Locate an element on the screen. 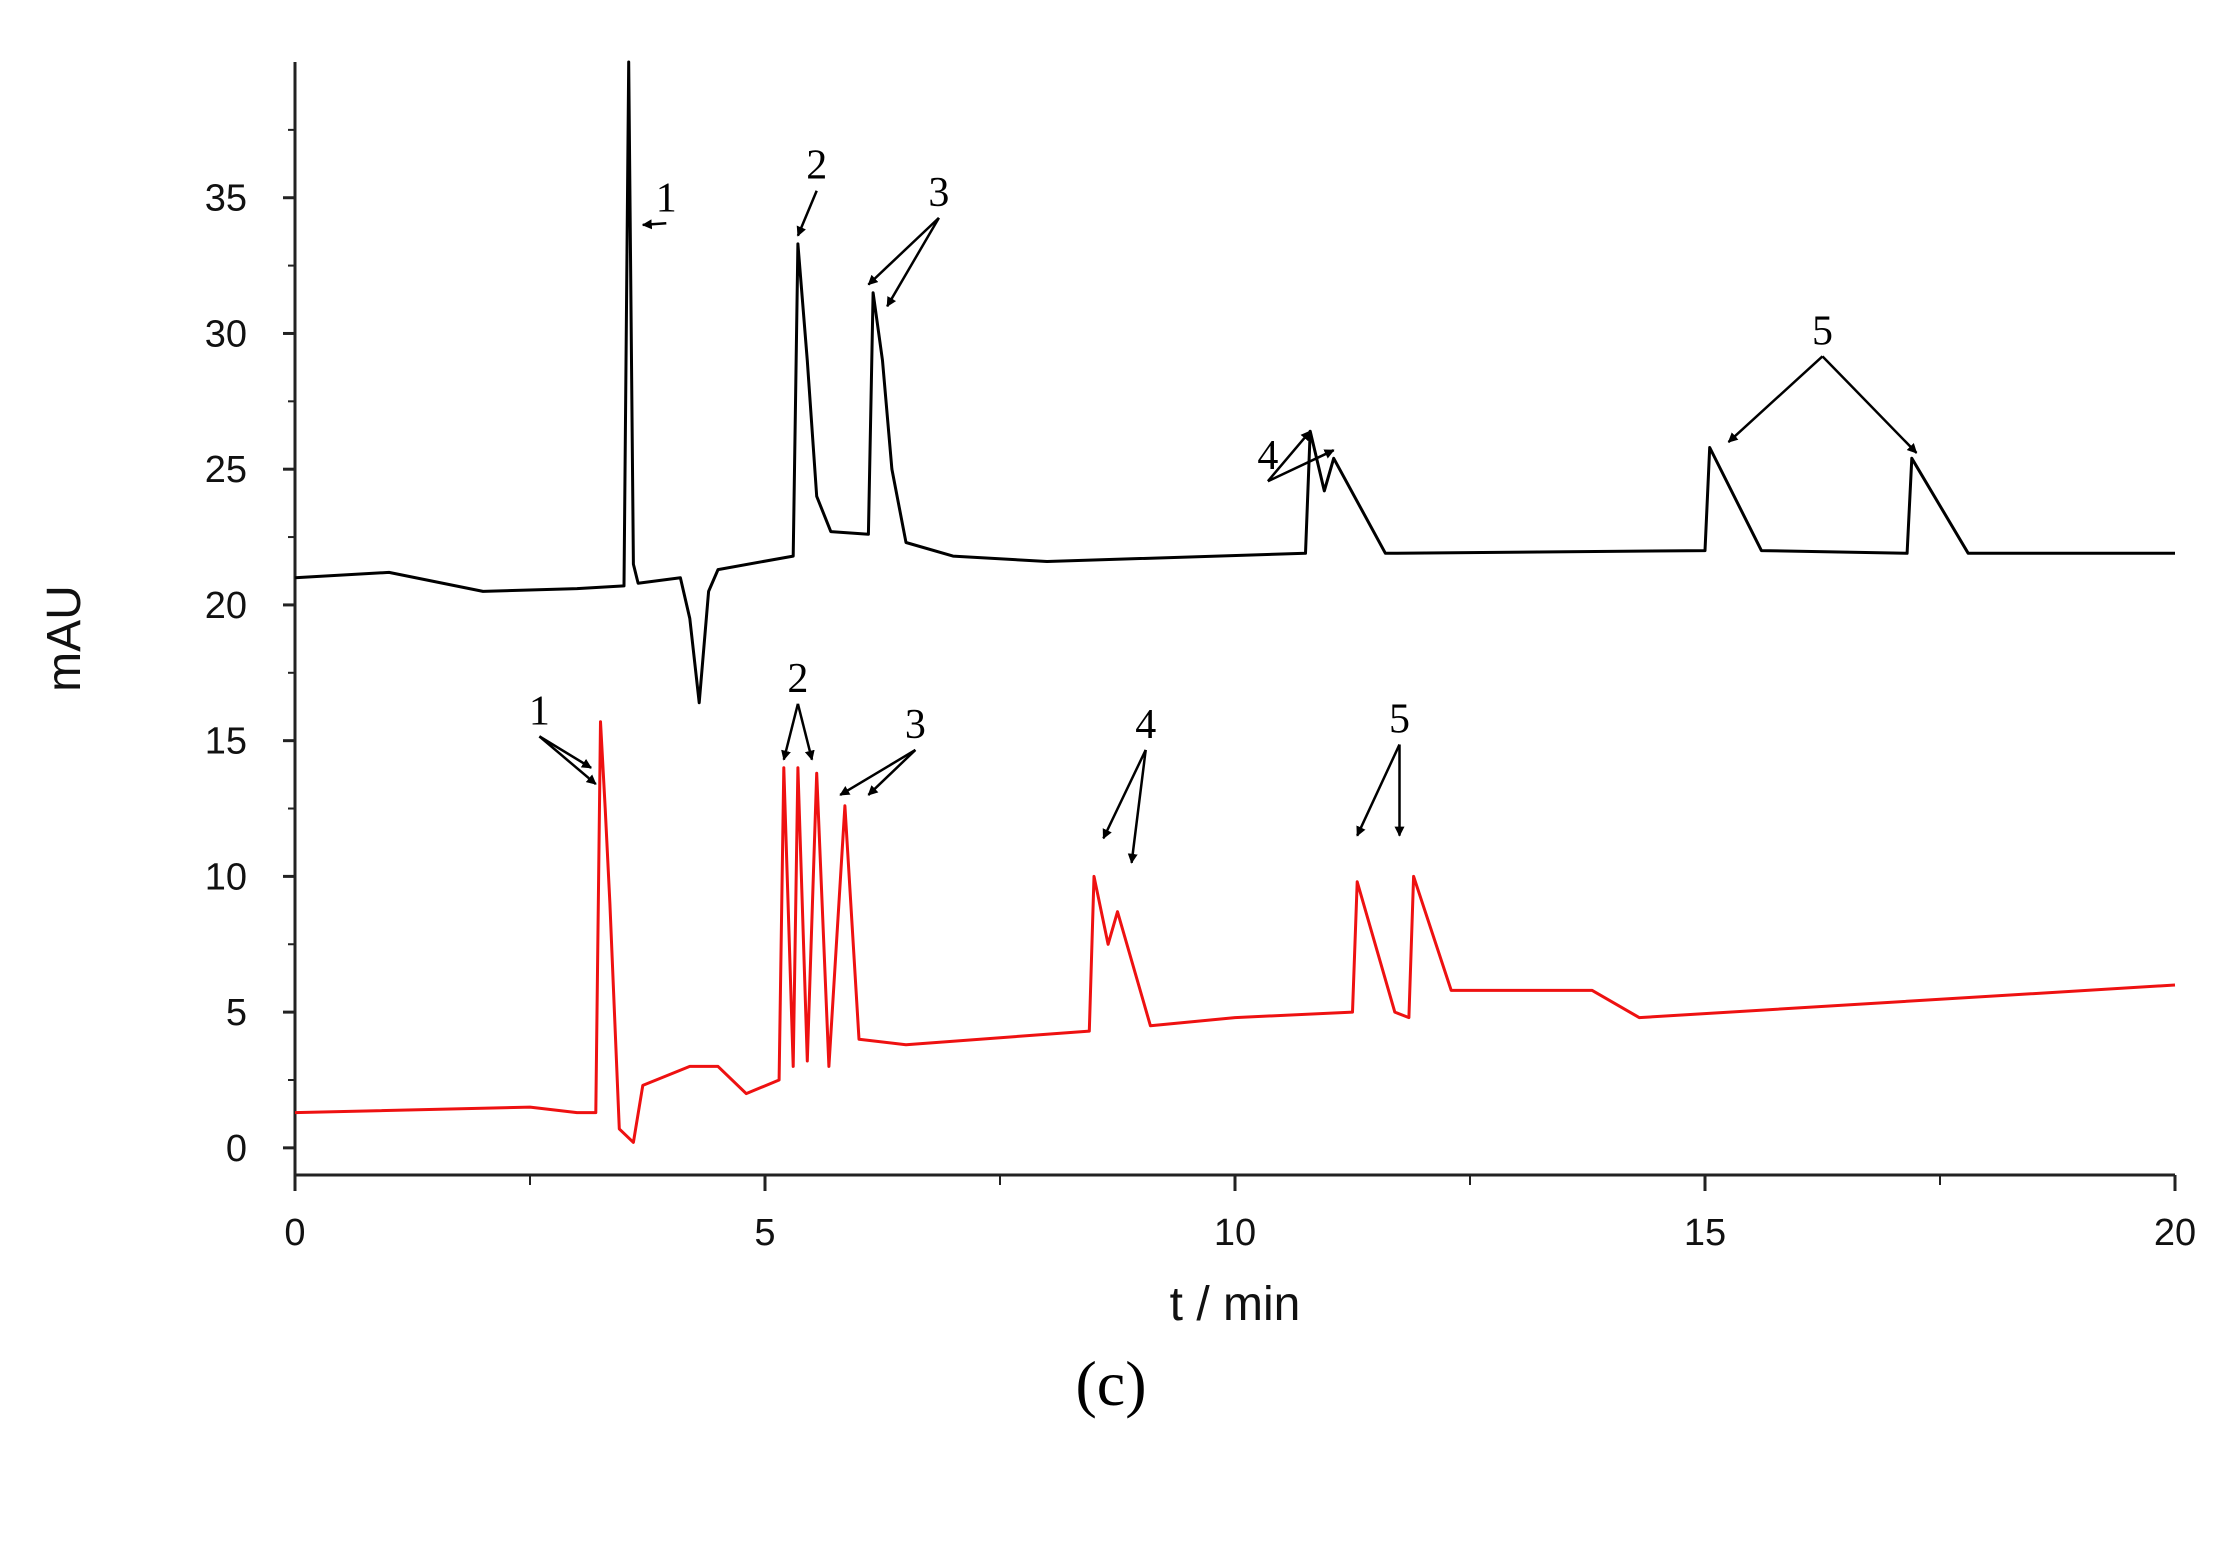 This screenshot has width=2222, height=1549. y-axis-title: mAU is located at coordinates (64, 638).